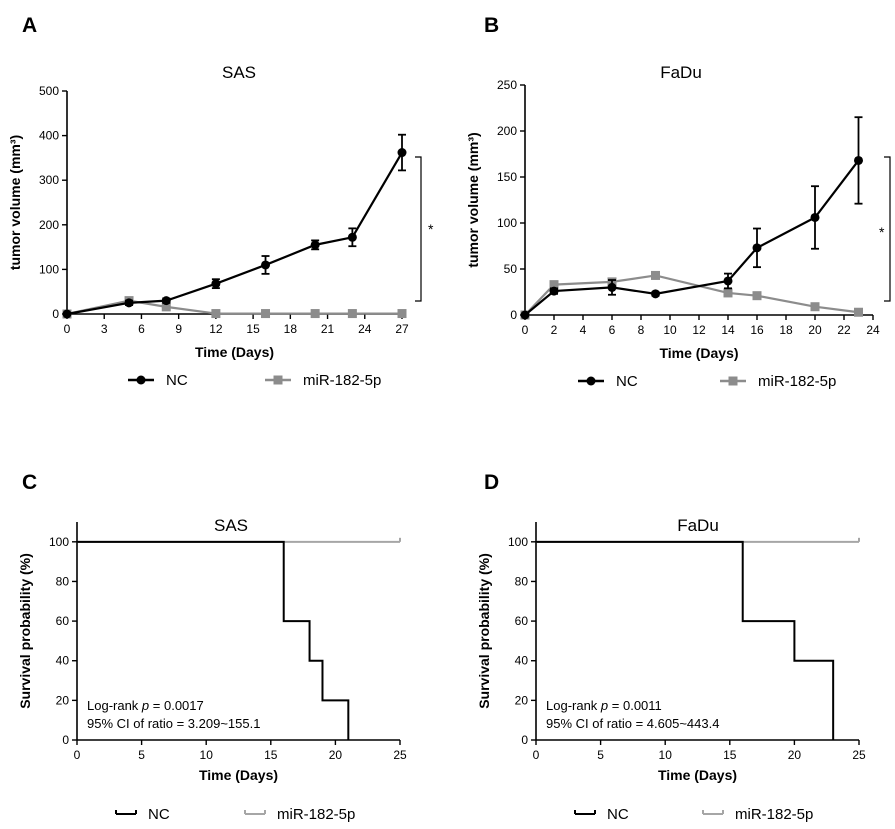  Describe the element at coordinates (178, 329) in the screenshot. I see `x-tick-label: 9` at that location.